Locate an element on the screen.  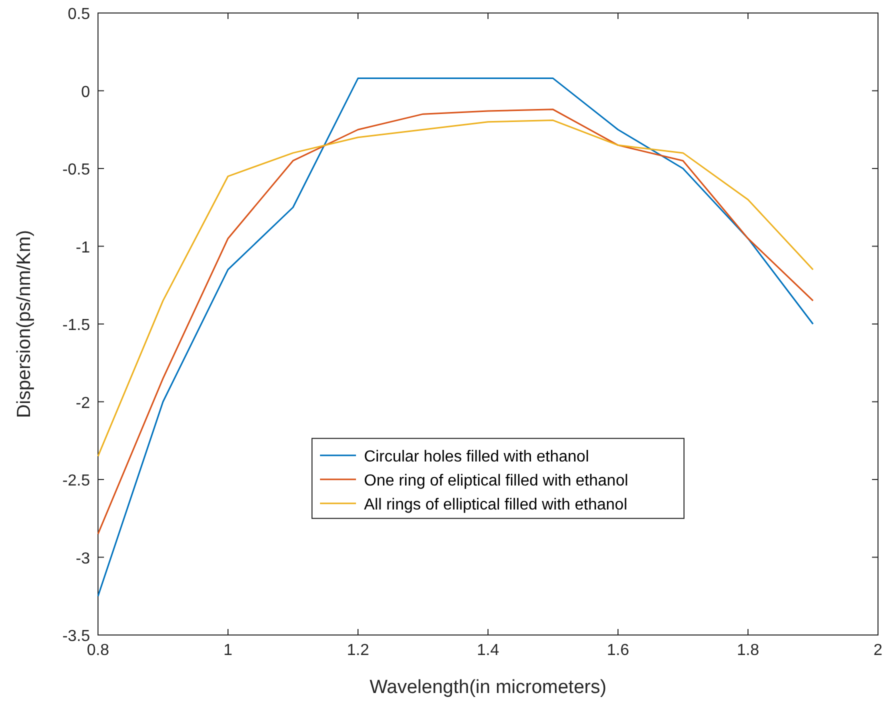
y-axis-title: Dispersion(ps/nm/Km) is located at coordinates (24, 324).